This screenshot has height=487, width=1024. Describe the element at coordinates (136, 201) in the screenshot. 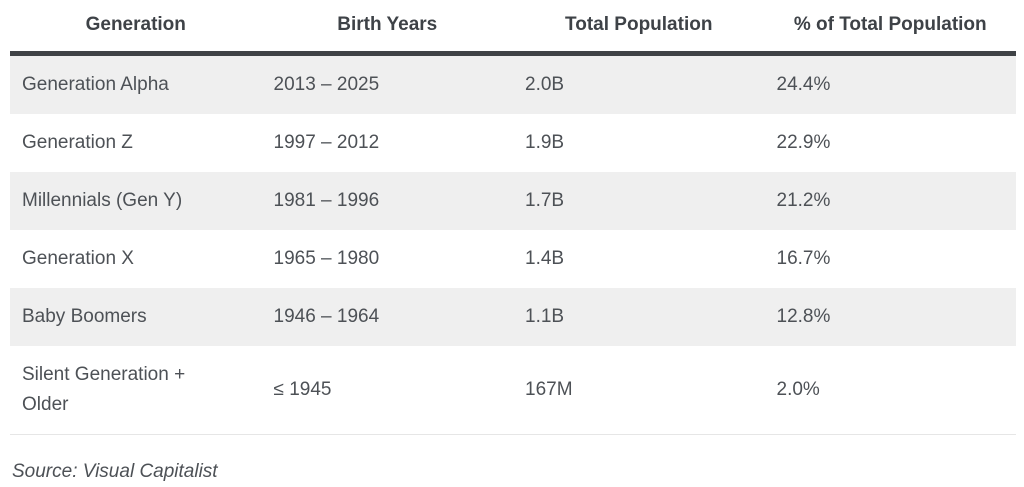

I see `cell-generation: Millennials (Gen Y)` at that location.